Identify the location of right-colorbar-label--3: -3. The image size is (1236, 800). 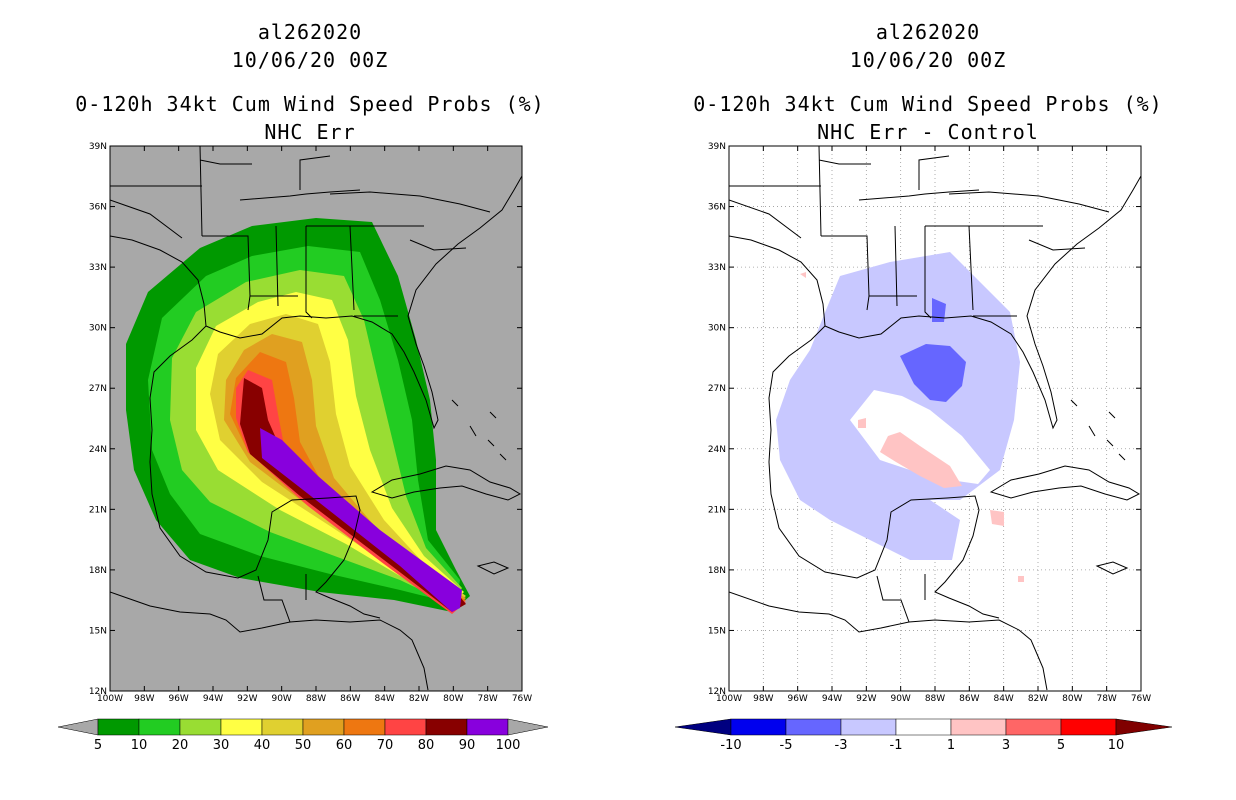
(841, 745).